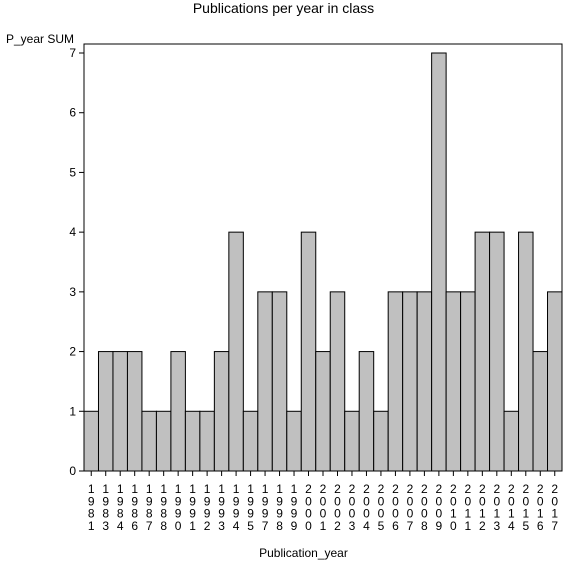  I want to click on y-tick-label-0: 0, so click(72, 471).